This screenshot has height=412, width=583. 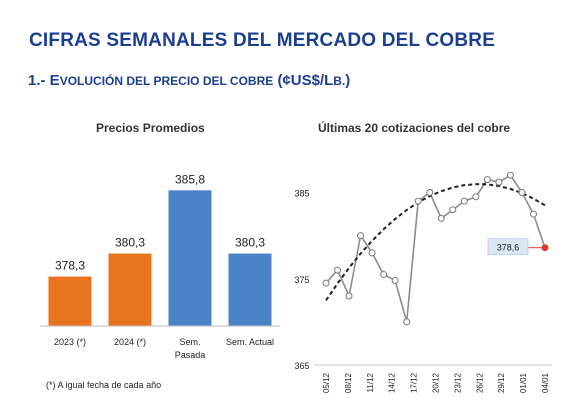 I want to click on last-value-label: 378,6, so click(x=508, y=248).